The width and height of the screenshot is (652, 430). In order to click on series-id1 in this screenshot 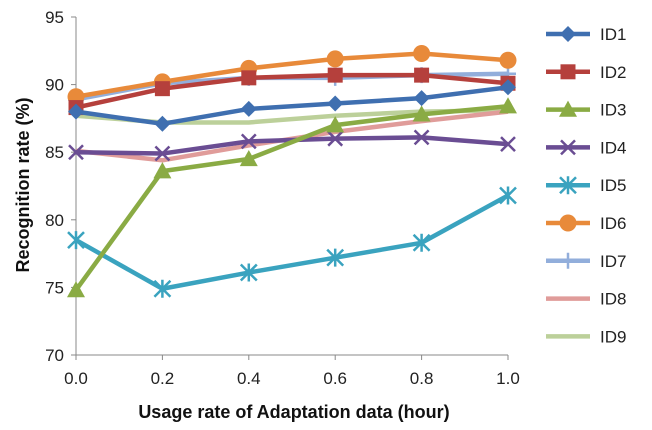, I will do `click(292, 105)`.